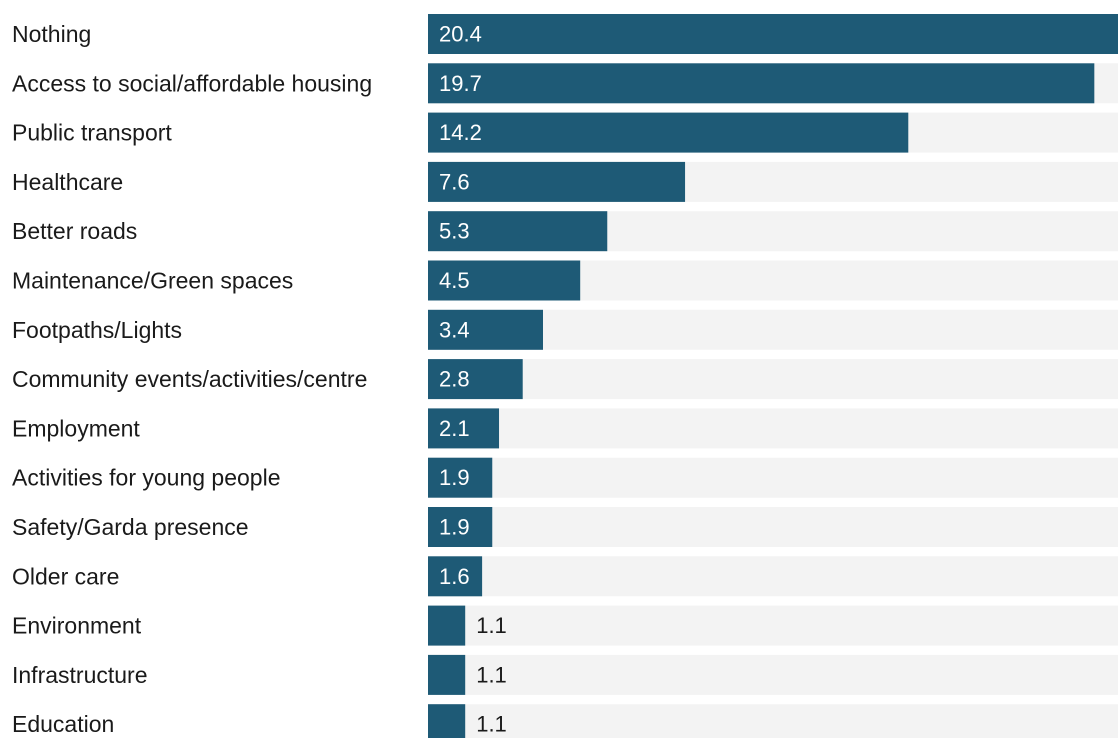  I want to click on value-label: 1.6, so click(454, 576).